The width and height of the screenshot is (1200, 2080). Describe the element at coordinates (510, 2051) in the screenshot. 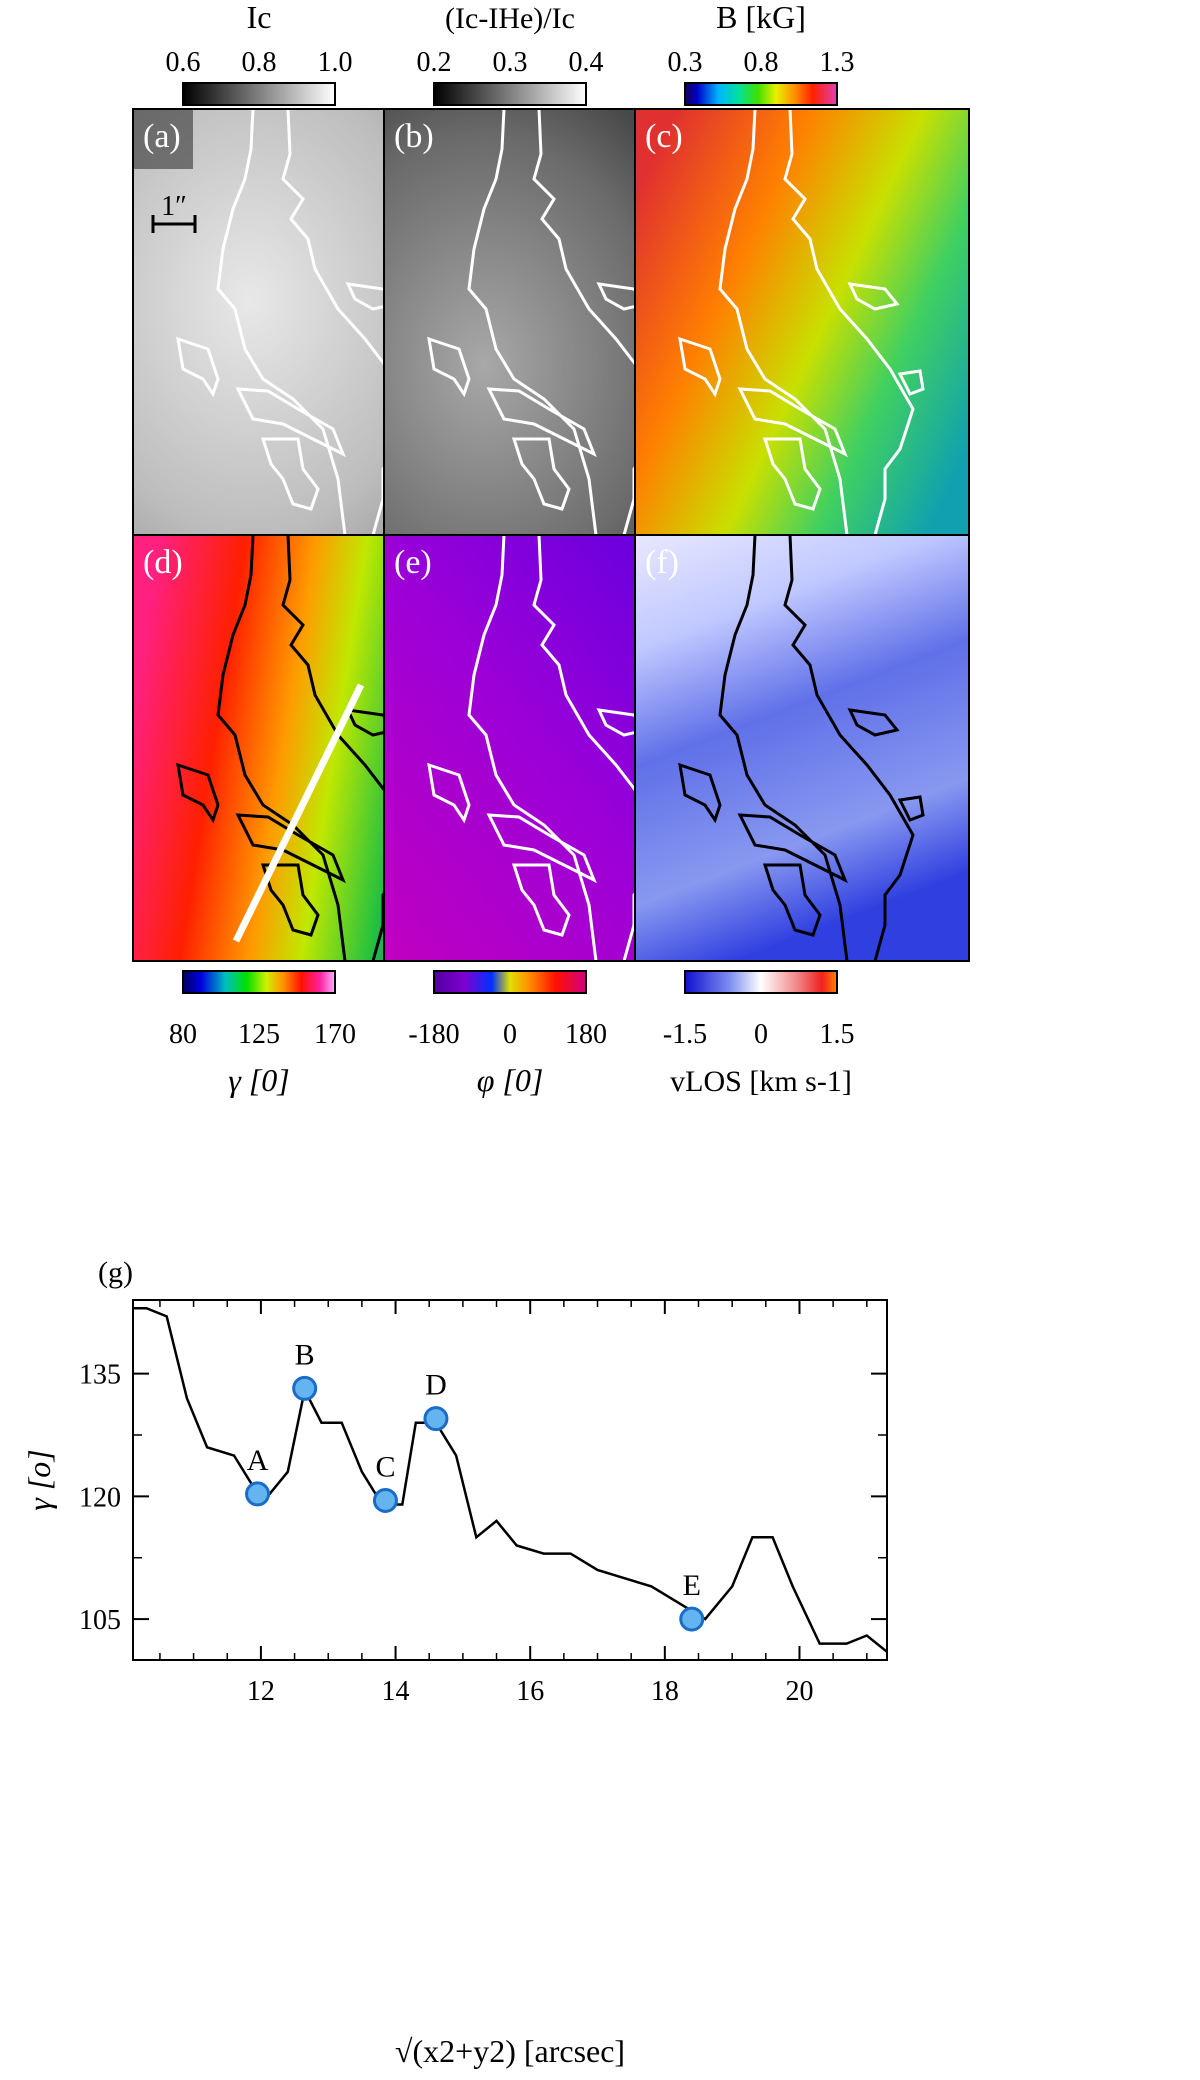

I see `x-axis-label: √(x2+y2) [arcsec]` at that location.